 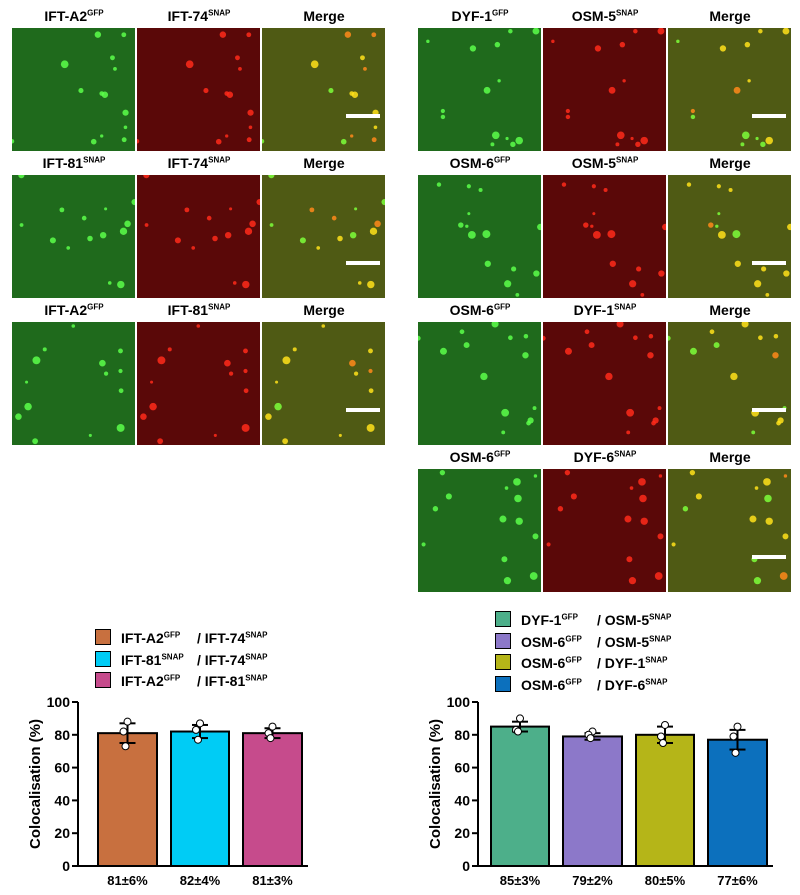 I want to click on protein-name: OSM-6, so click(x=471, y=310).